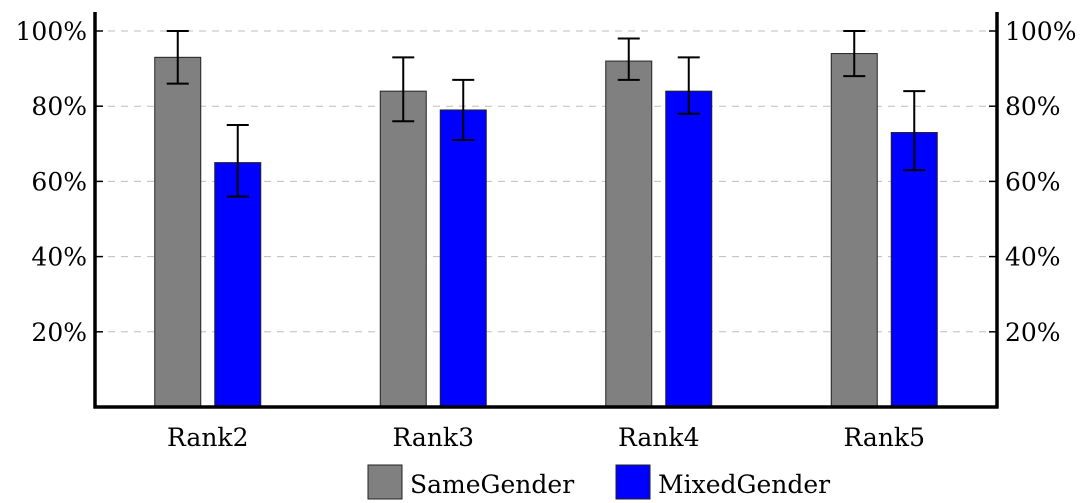 This screenshot has width=1090, height=503. What do you see at coordinates (59, 106) in the screenshot?
I see `y-tick-label-left: 80%` at bounding box center [59, 106].